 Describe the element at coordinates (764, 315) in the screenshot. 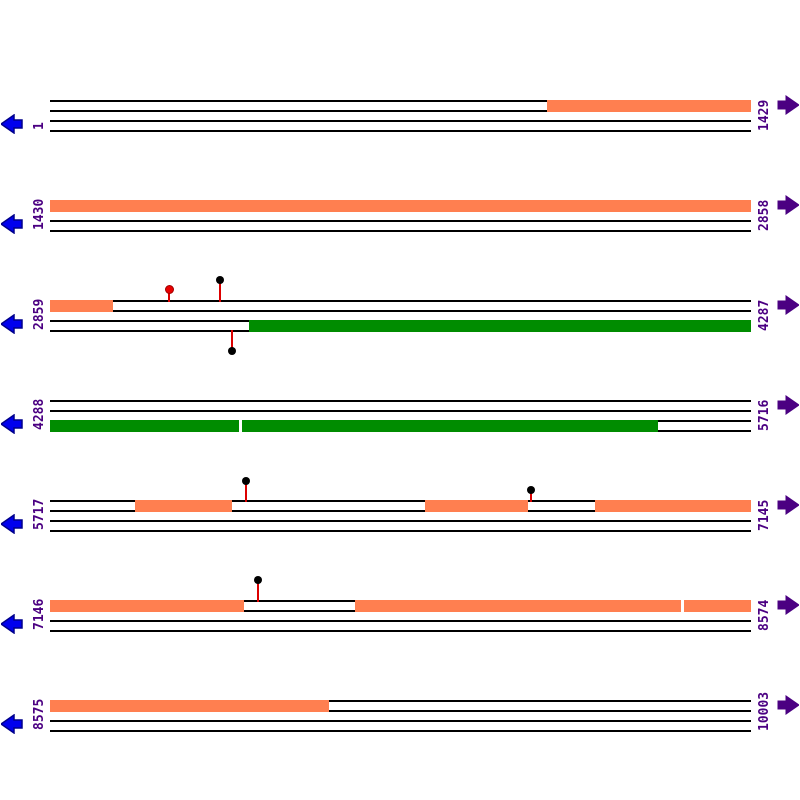

I see `row-end-position-label: 4287` at that location.